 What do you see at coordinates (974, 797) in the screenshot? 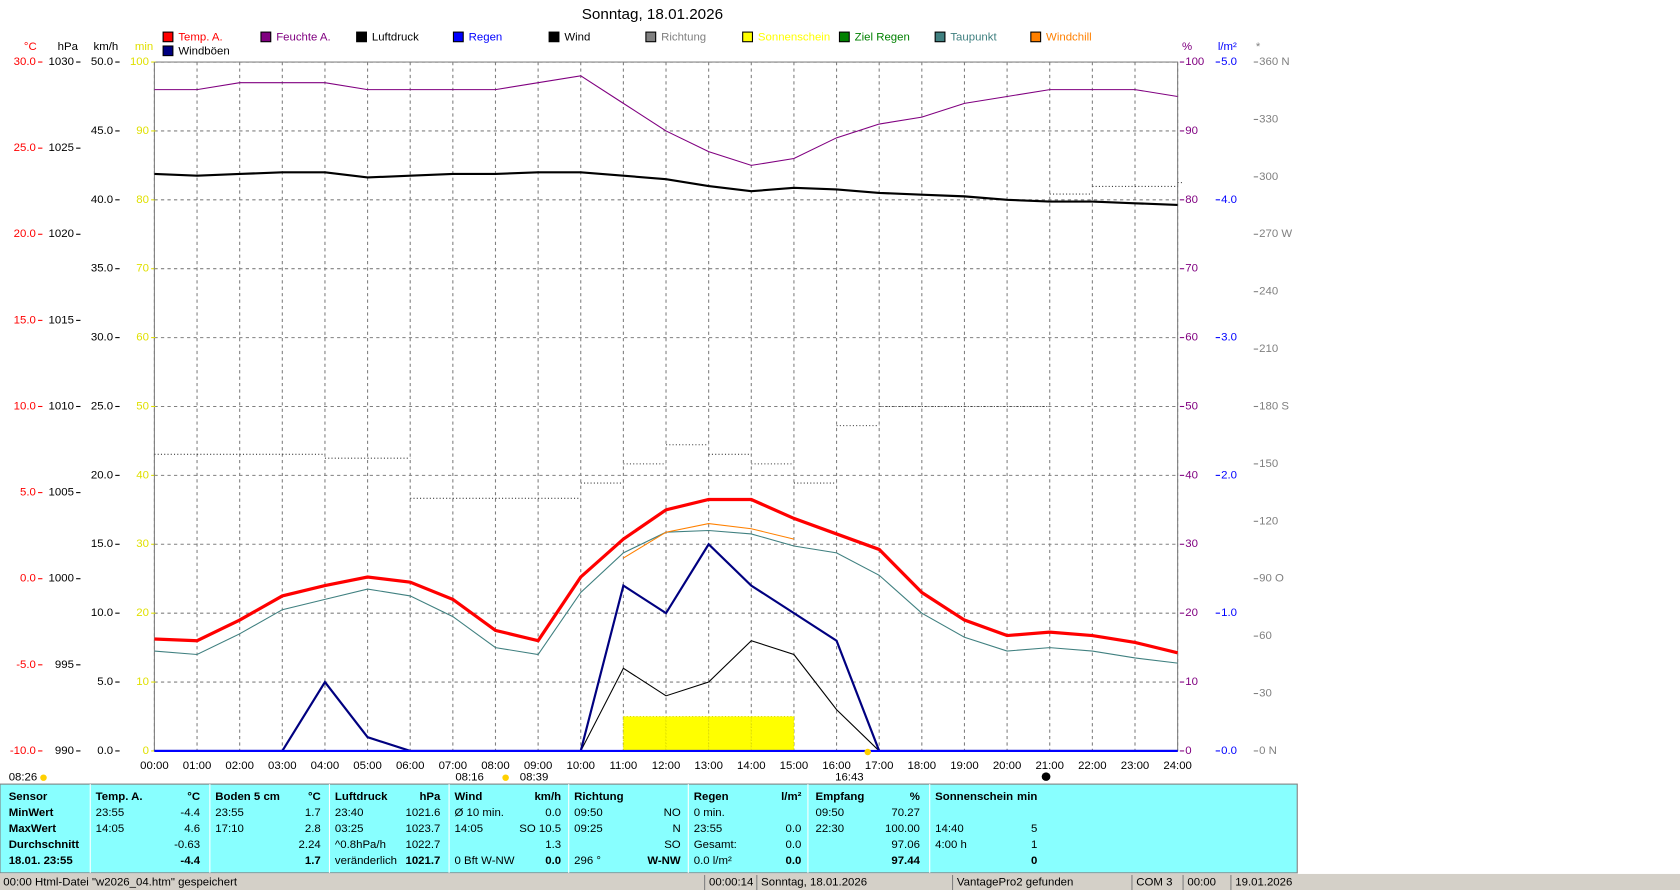
I see `table-header: Sonnenschein` at bounding box center [974, 797].